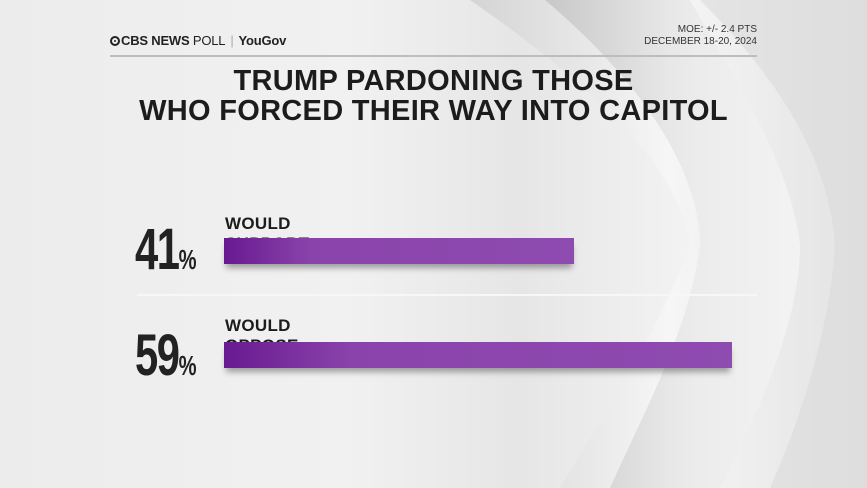  Describe the element at coordinates (165, 249) in the screenshot. I see `percent-value: 41%` at that location.